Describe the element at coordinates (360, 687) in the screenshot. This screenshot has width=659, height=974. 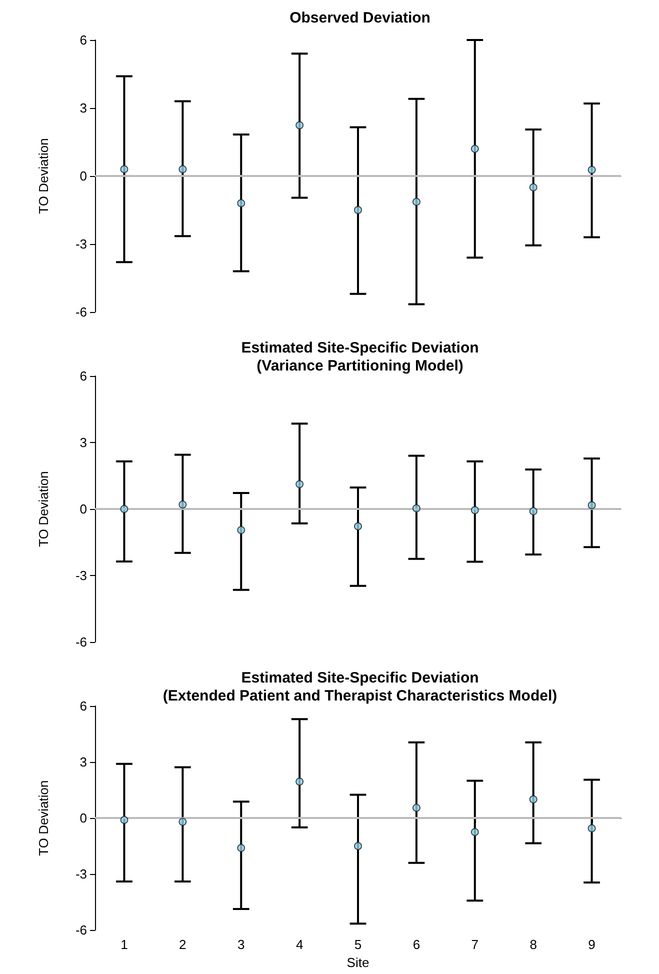
I see `chart-title: Estimated Site-Specific Deviation (Extended Patient and Therapist Characteristics Model)` at that location.